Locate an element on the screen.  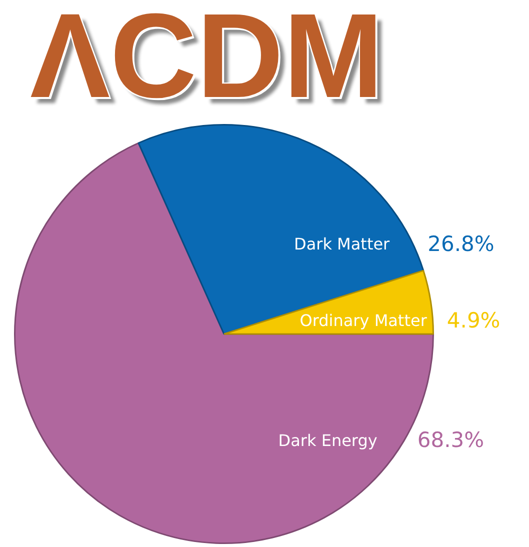
data-label: 4.9% is located at coordinates (473, 320).